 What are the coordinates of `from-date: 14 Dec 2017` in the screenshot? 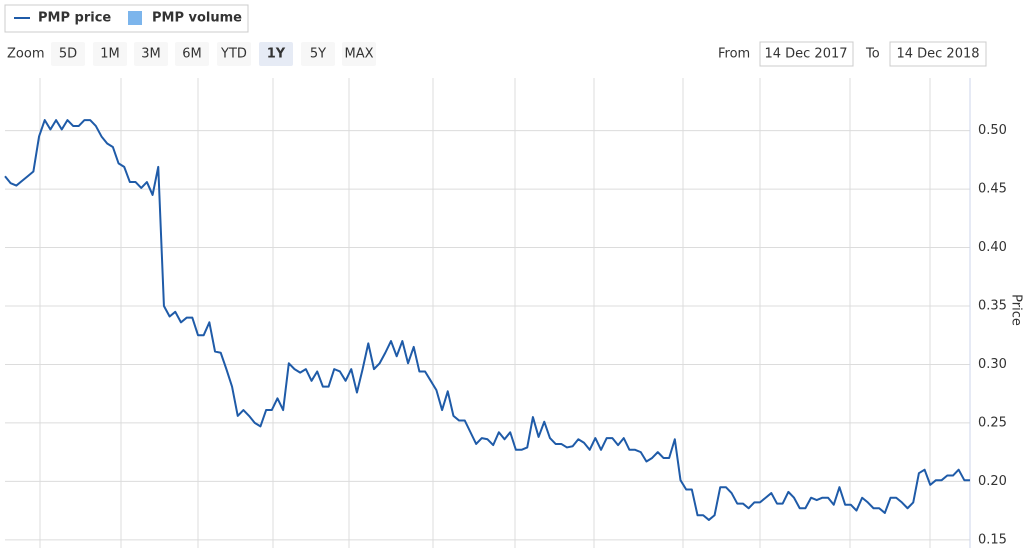 It's located at (805, 54).